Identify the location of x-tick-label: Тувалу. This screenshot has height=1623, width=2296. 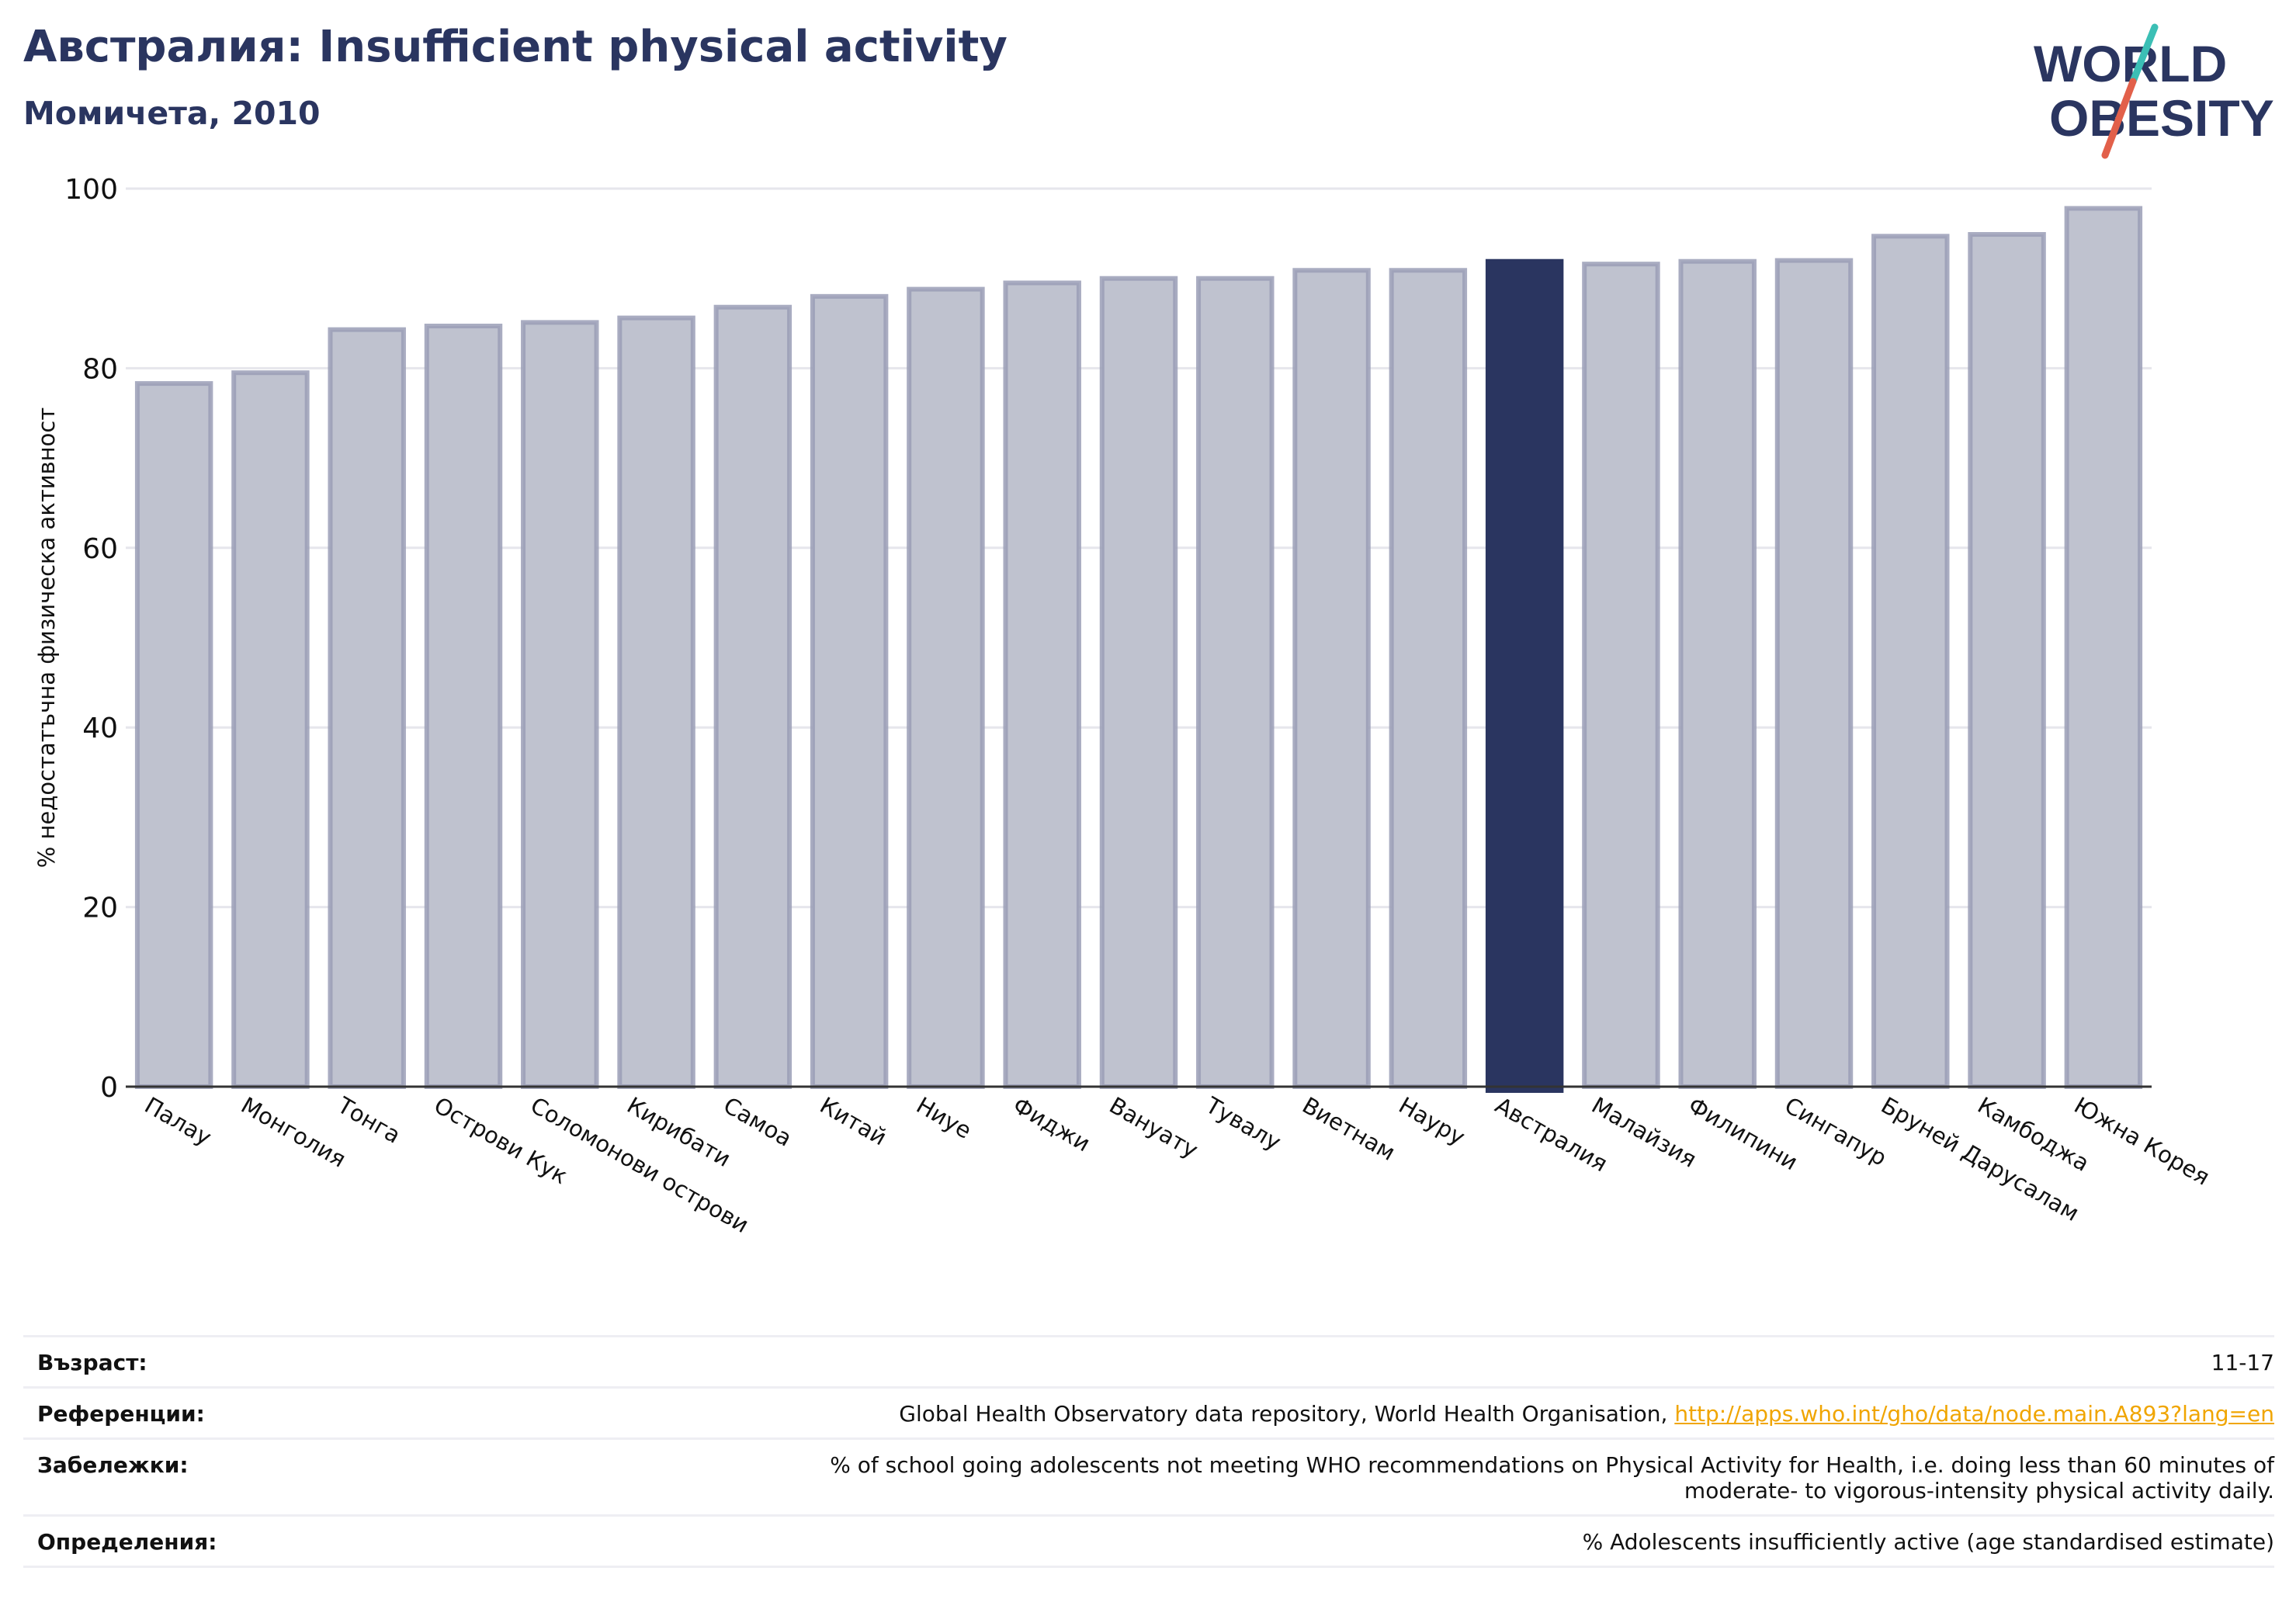
(1243, 1123).